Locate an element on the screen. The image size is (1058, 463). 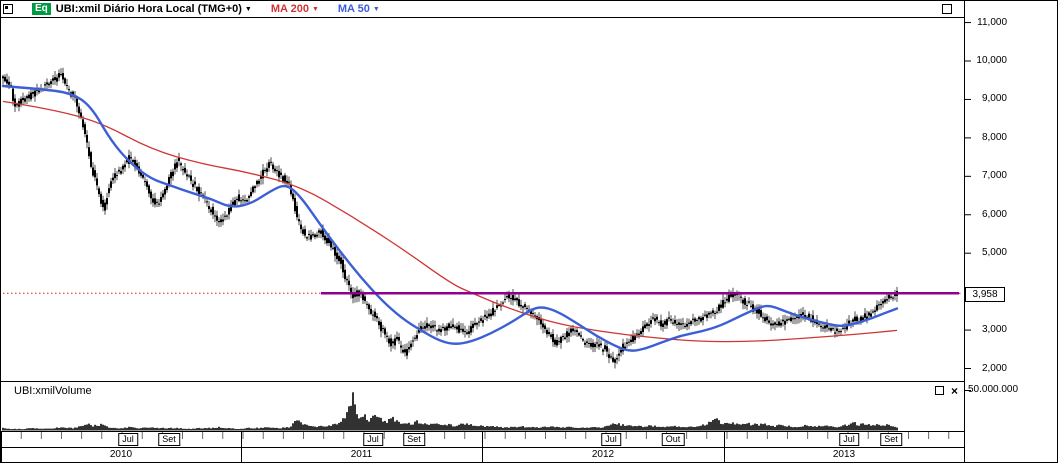
price-tick-label: 8,000 is located at coordinates (994, 137).